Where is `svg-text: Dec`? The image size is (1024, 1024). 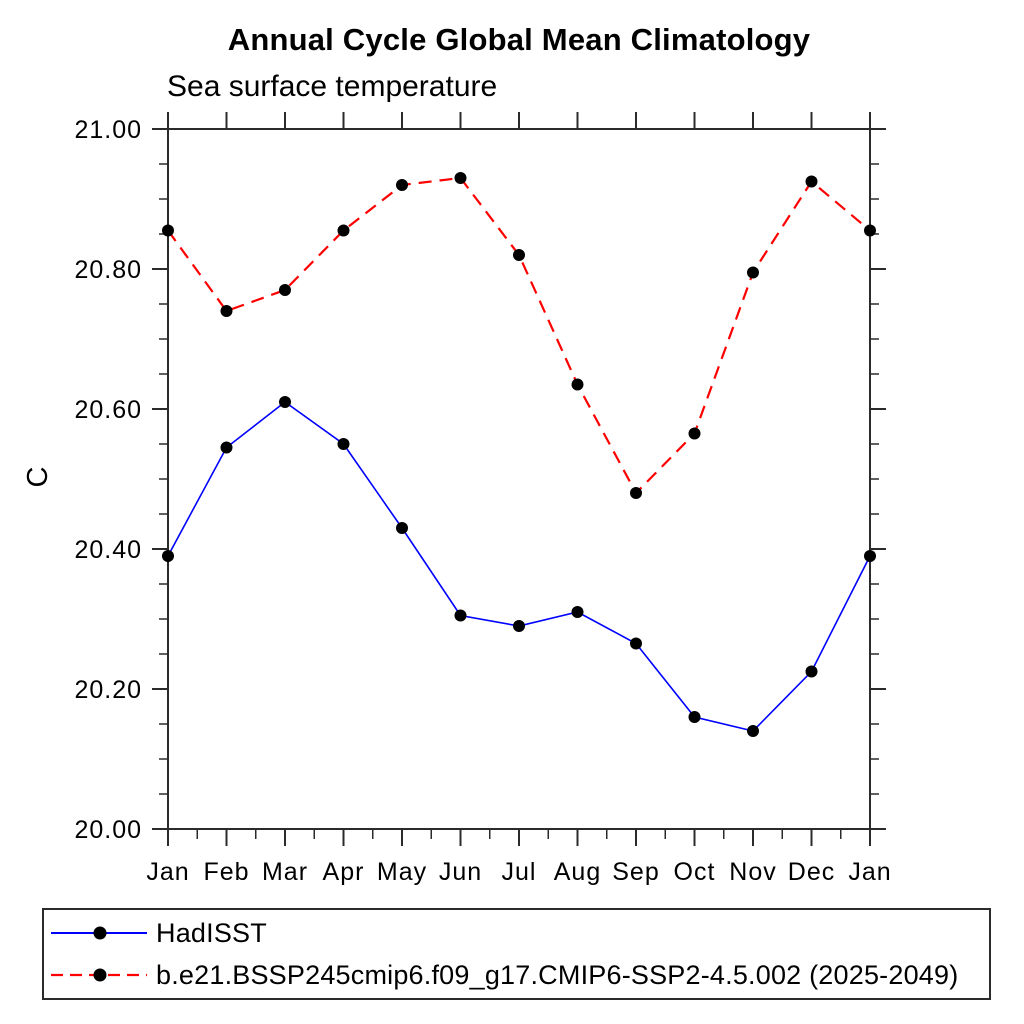
svg-text: Dec is located at coordinates (811, 872).